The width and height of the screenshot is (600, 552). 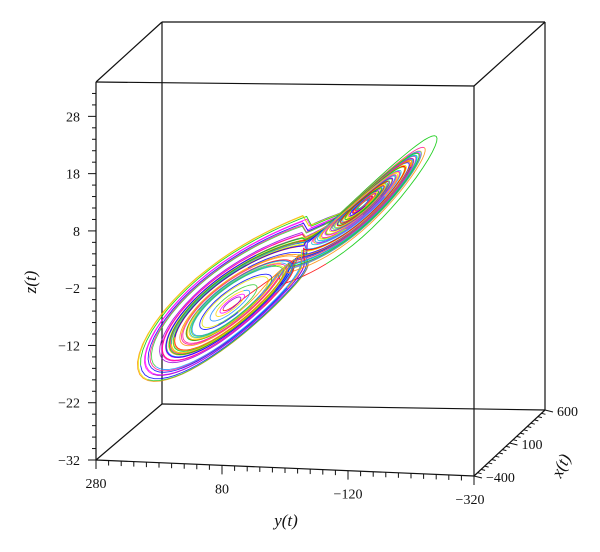 I want to click on x-tick-label: 600, so click(x=567, y=412).